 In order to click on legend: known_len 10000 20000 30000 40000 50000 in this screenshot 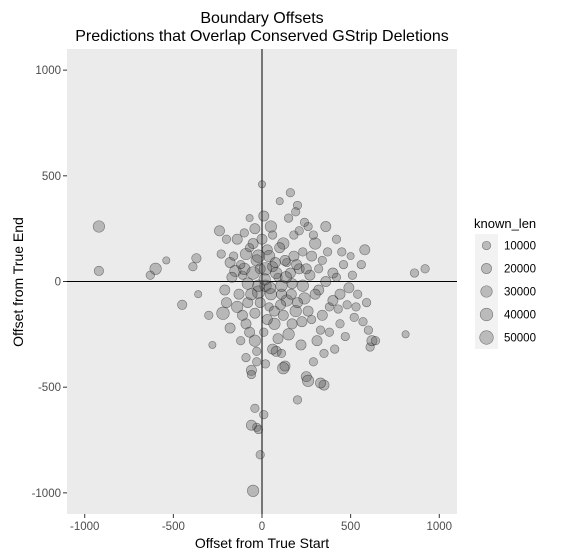, I will do `click(505, 282)`.